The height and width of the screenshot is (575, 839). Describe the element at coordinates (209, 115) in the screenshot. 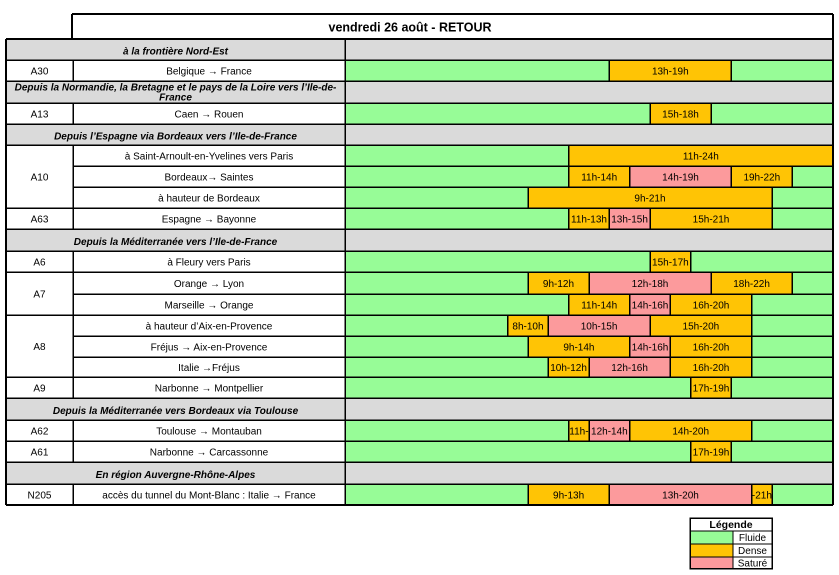

I see `svg-text: Caen → Rouen` at that location.